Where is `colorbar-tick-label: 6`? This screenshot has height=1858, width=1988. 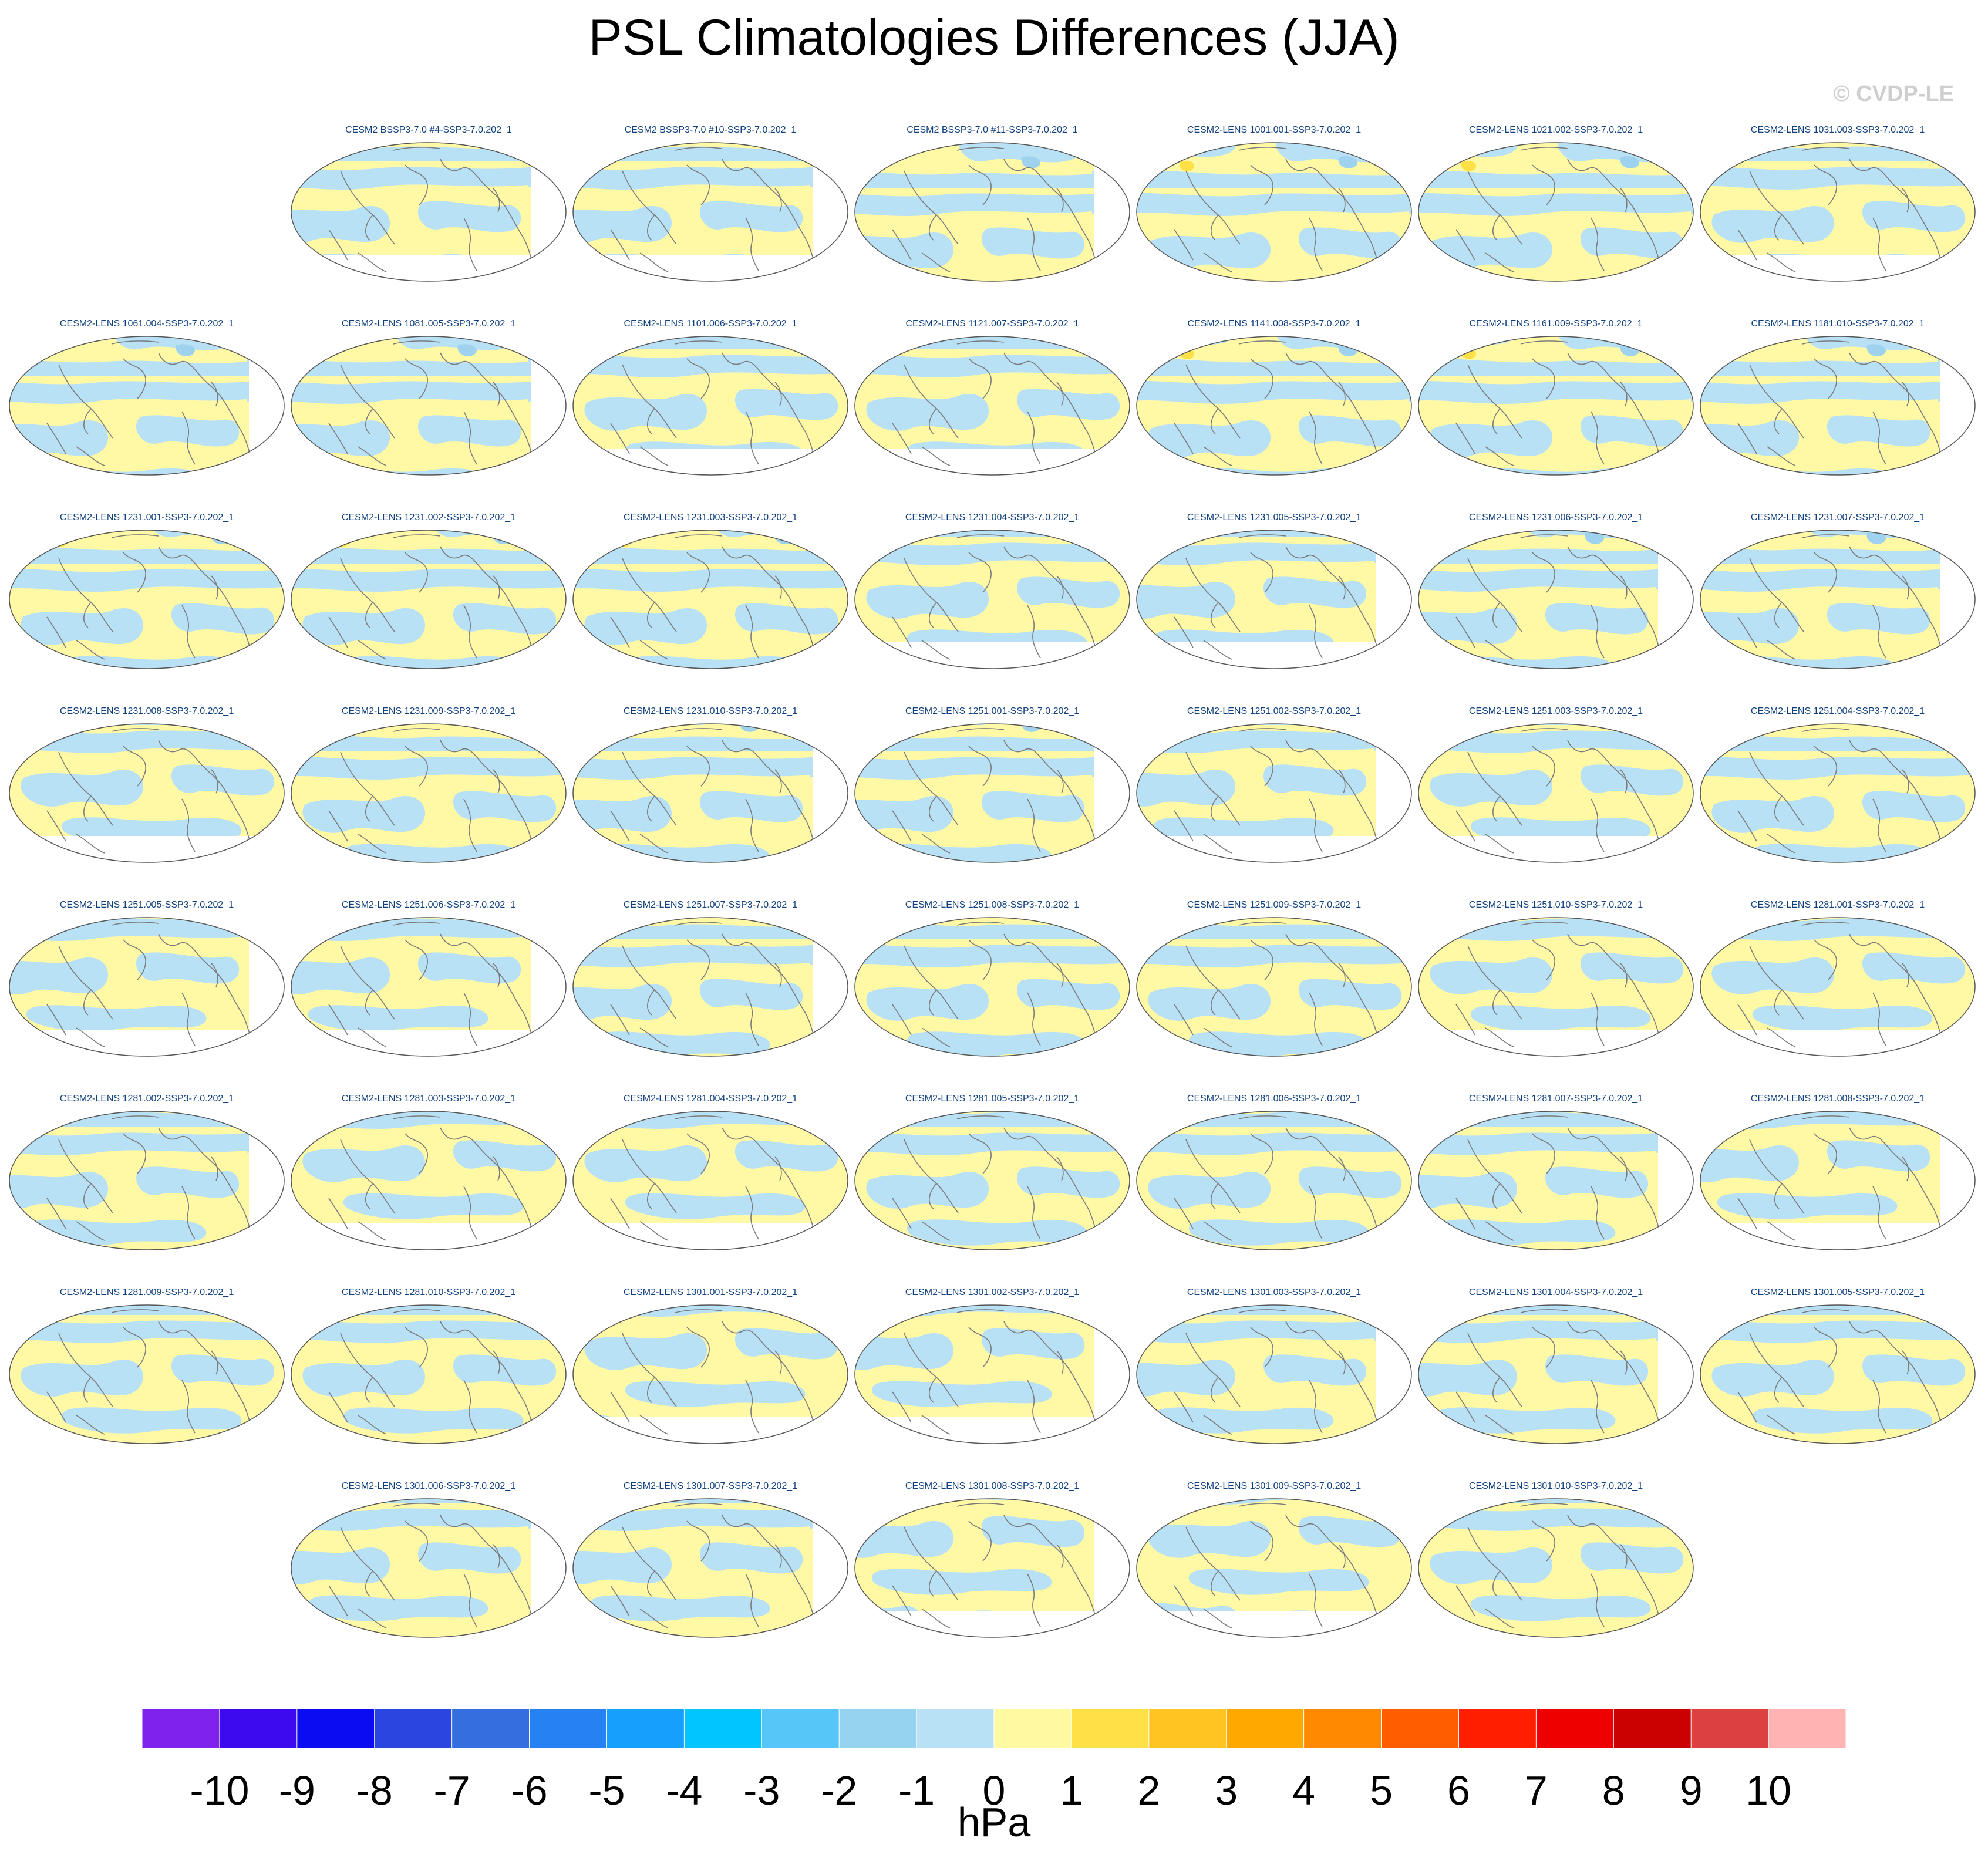 colorbar-tick-label: 6 is located at coordinates (1459, 1790).